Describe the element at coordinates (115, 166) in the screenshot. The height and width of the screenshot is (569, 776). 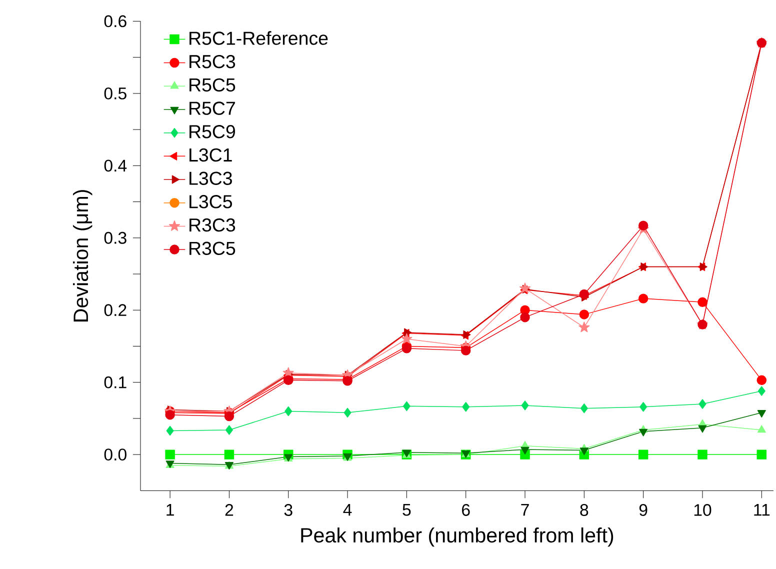
I see `y-tick-label: 0.4` at that location.